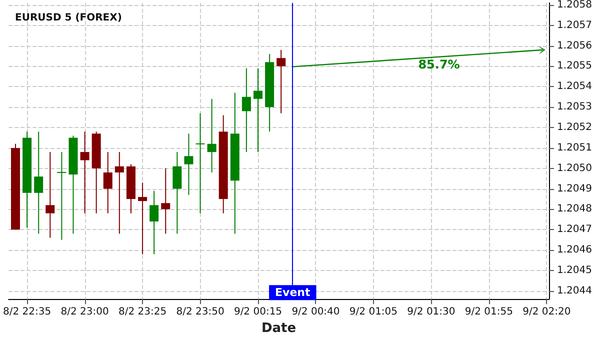  Describe the element at coordinates (439, 64) in the screenshot. I see `annotation: 85.7%` at that location.